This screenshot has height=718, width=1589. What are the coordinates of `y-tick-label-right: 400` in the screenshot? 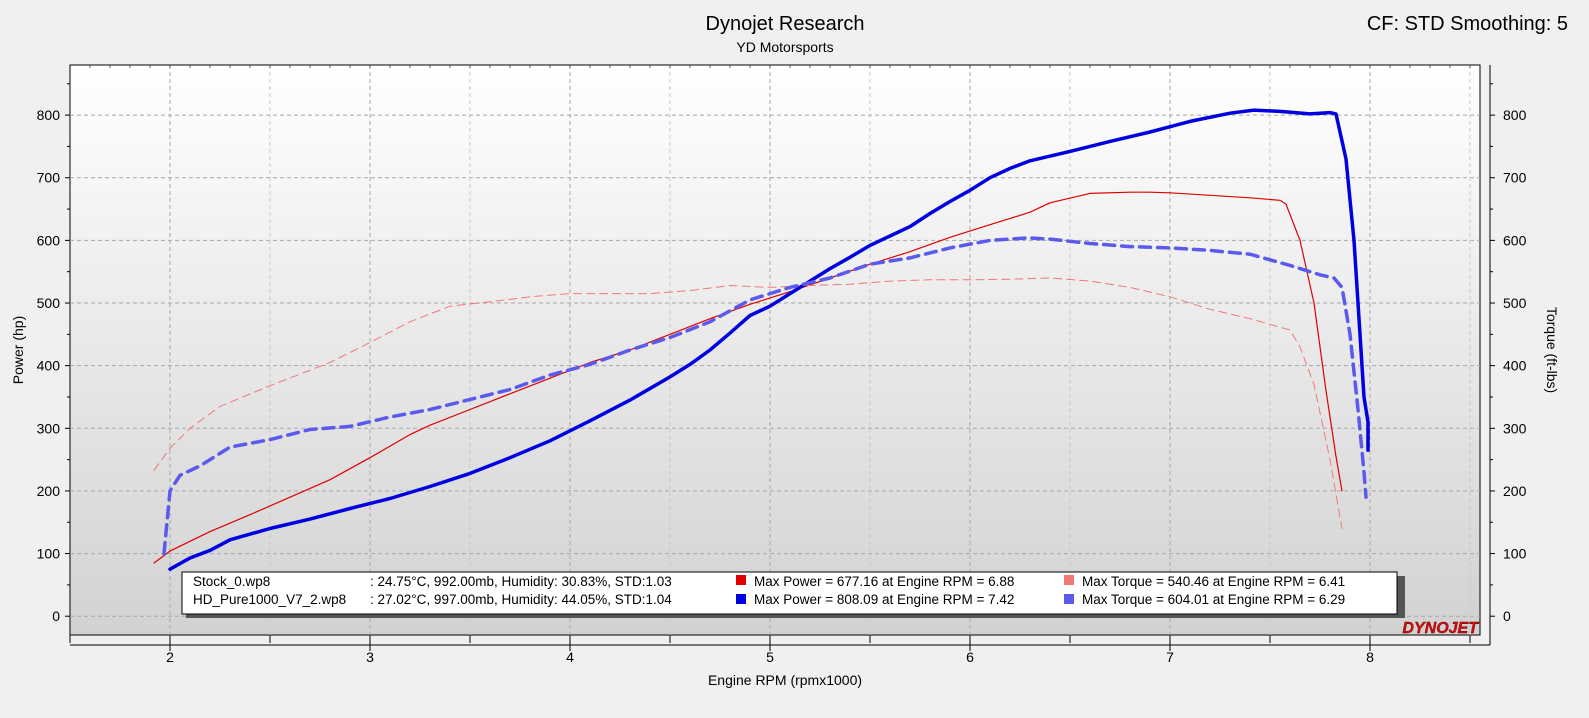 It's located at (1515, 366).